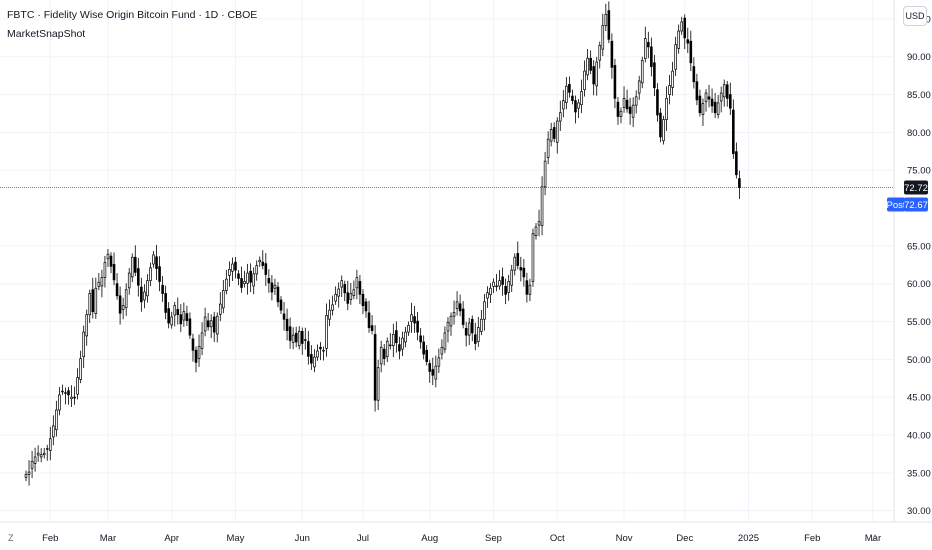  Describe the element at coordinates (11, 538) in the screenshot. I see `timezone-button: Z` at that location.